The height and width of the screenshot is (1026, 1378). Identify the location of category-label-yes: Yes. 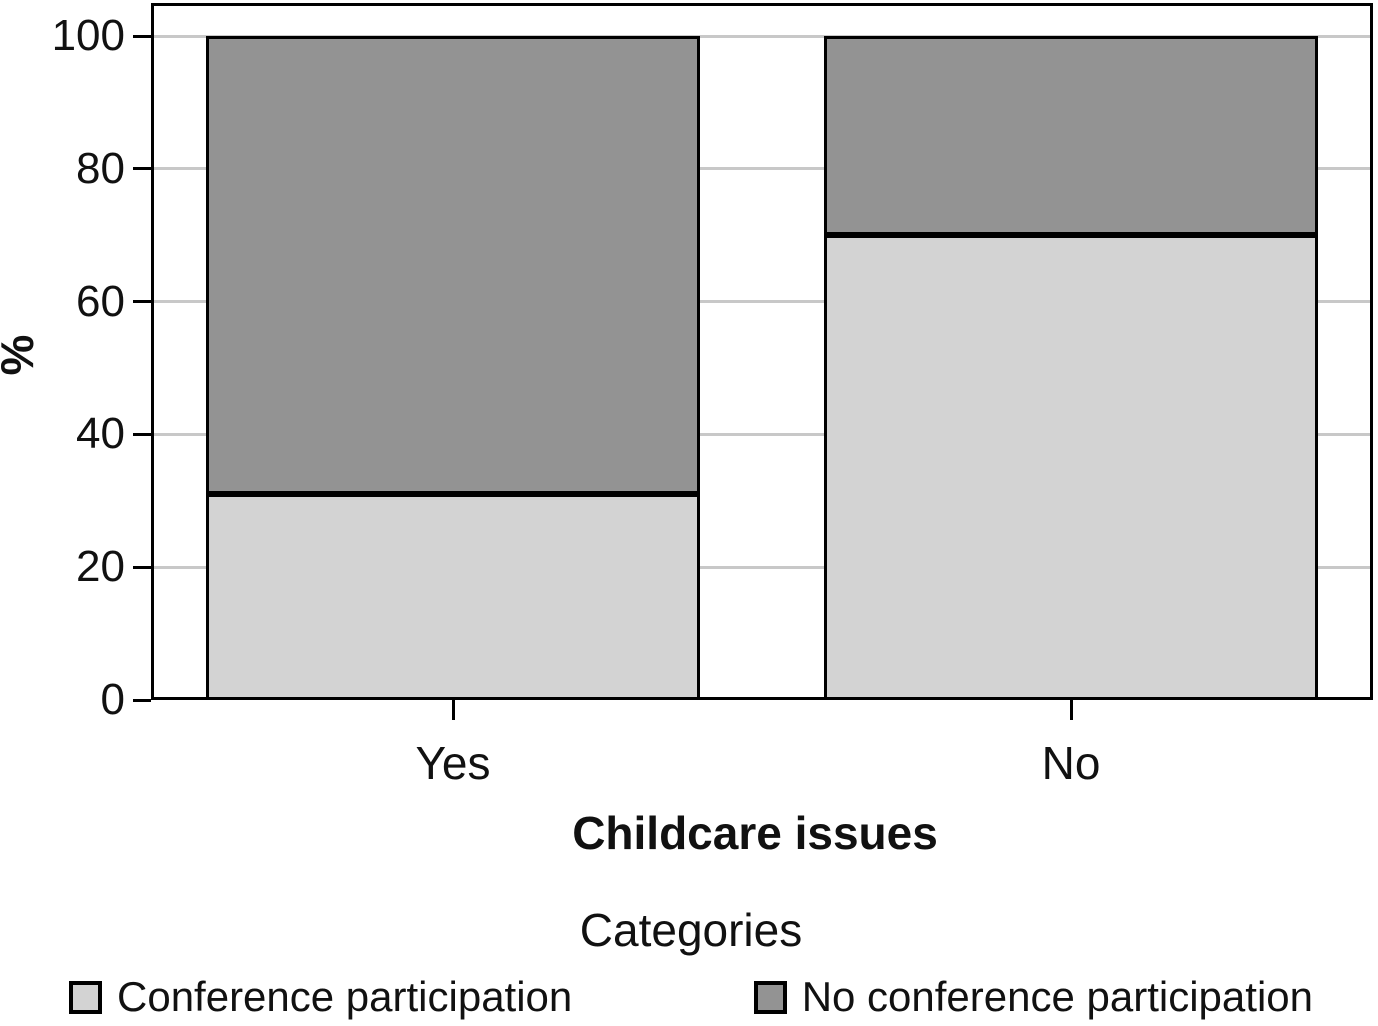
(453, 763).